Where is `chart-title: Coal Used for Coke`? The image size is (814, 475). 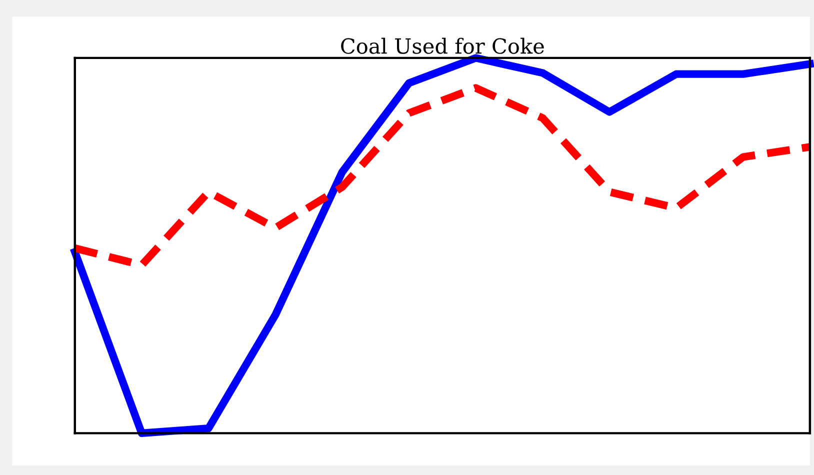
chart-title: Coal Used for Coke is located at coordinates (442, 46).